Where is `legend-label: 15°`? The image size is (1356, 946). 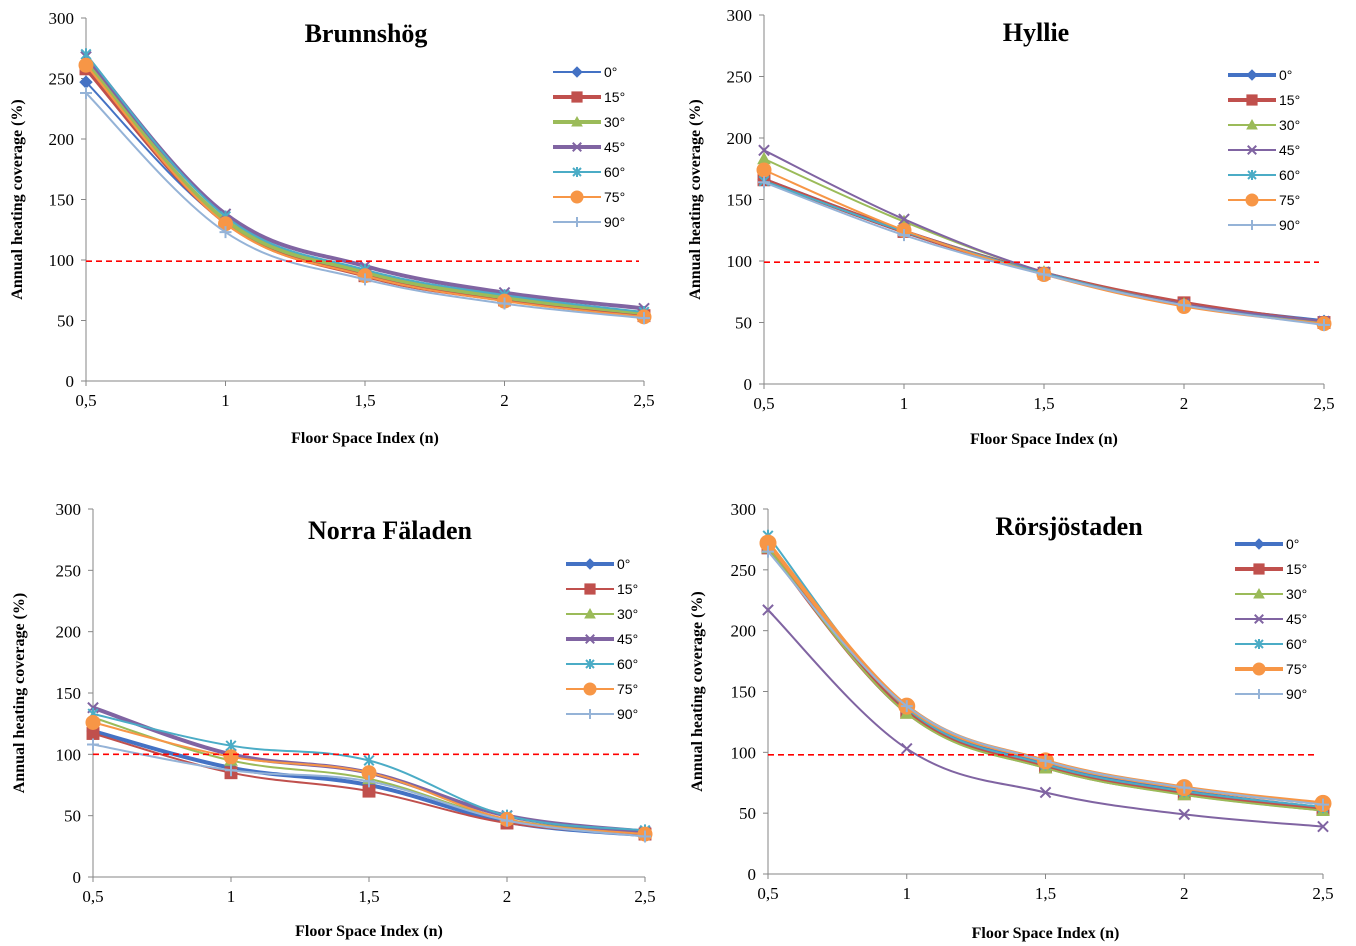 legend-label: 15° is located at coordinates (1289, 100).